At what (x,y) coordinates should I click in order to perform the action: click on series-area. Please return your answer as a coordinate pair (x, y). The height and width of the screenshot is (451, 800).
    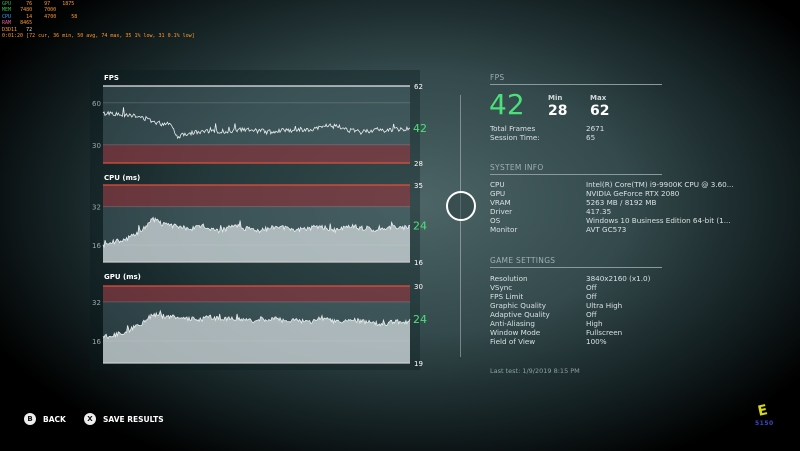
    Looking at the image, I should click on (256, 239).